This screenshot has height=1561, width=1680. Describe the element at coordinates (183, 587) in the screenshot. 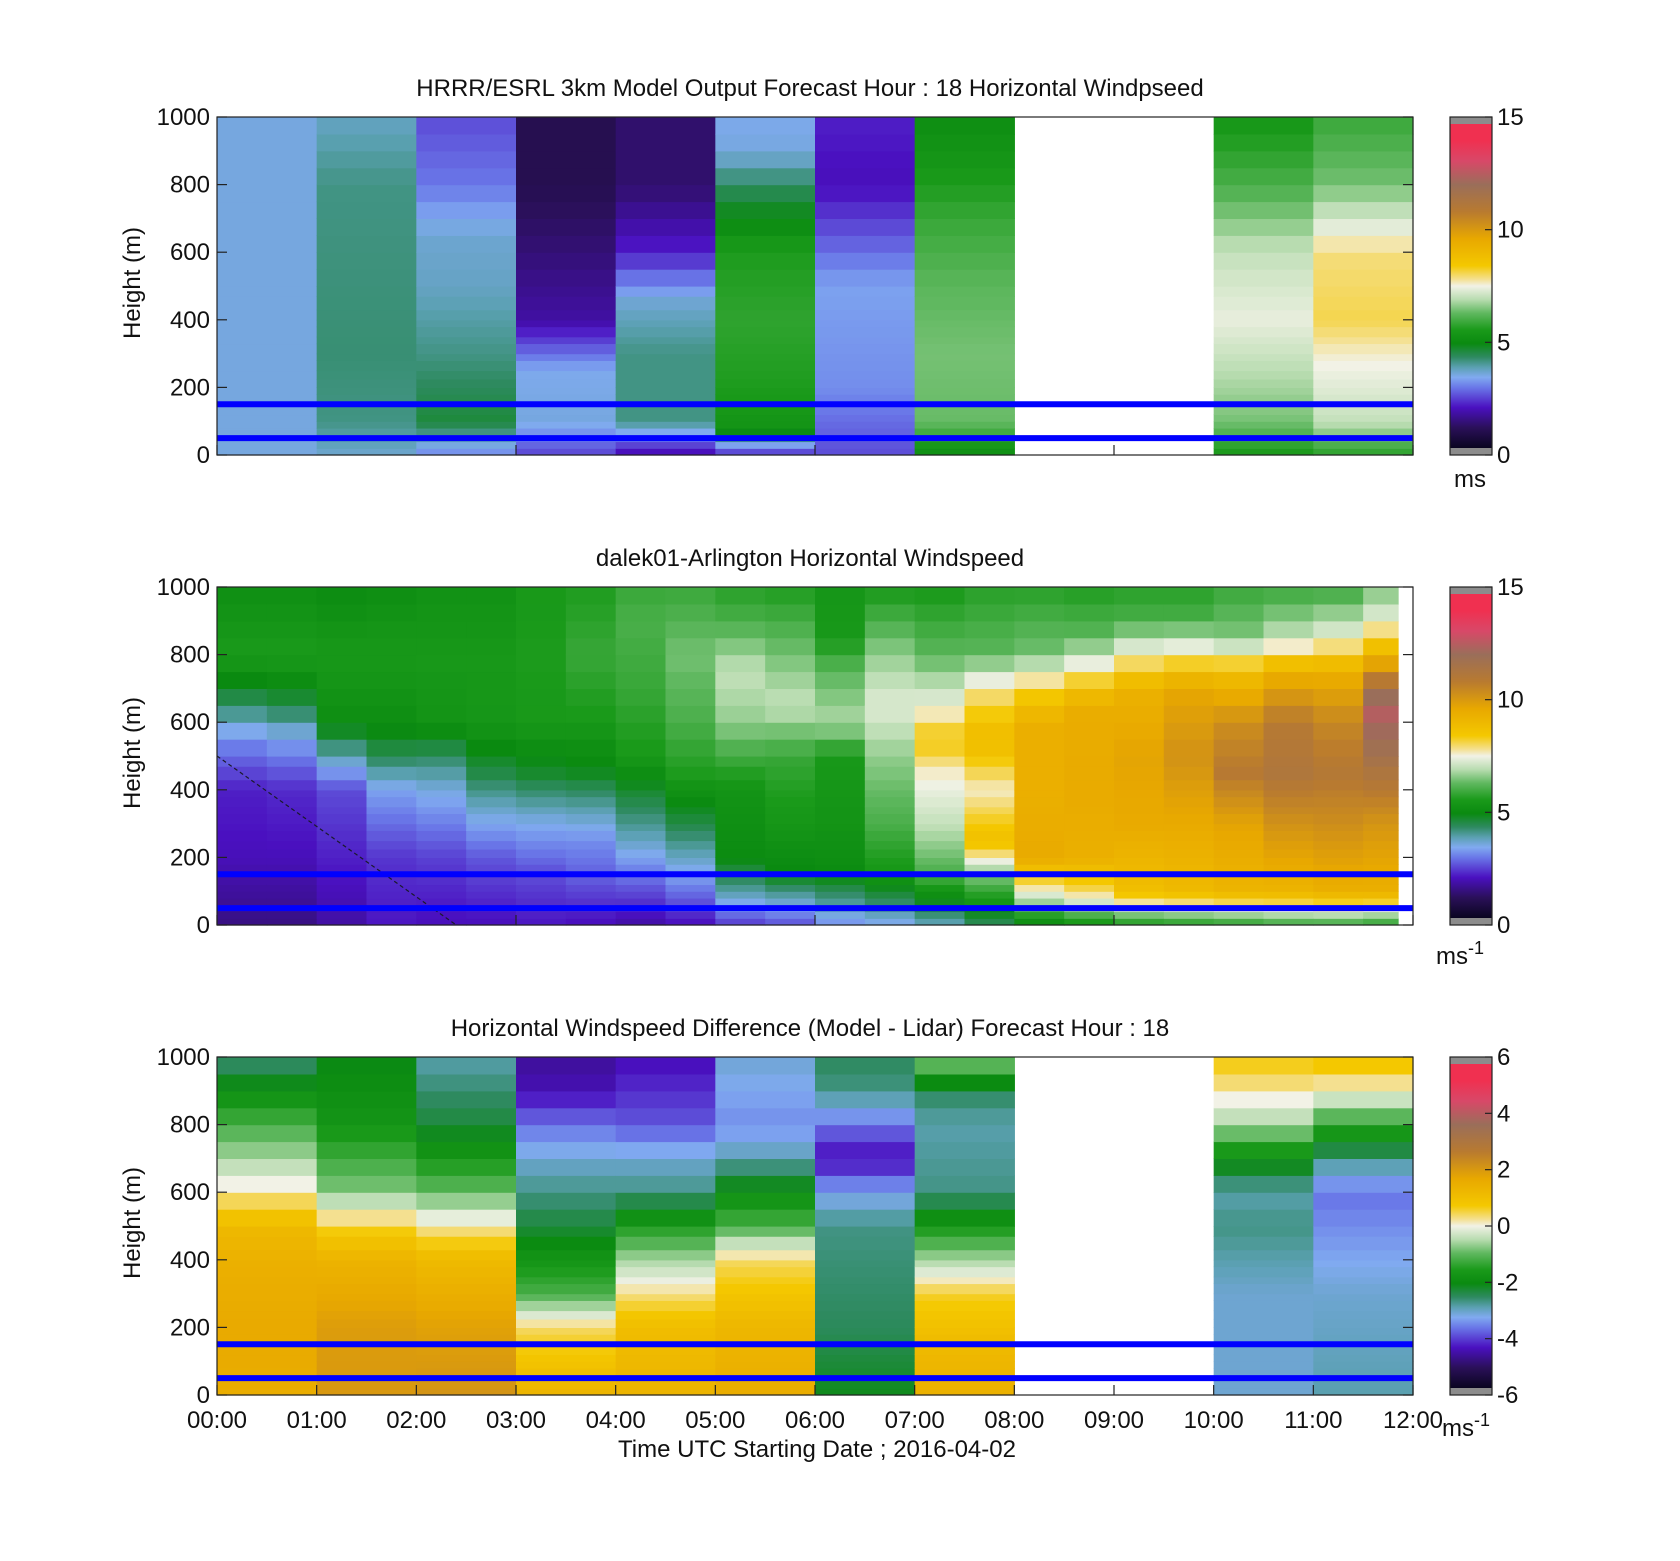

I see `y-tick-label: 1000` at that location.